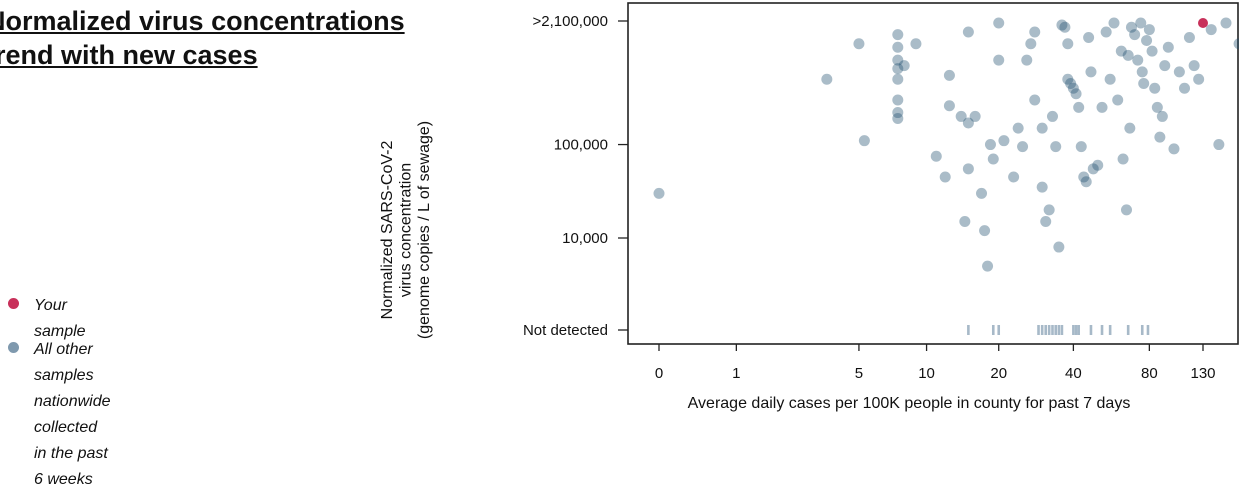  I want to click on y-axis-label-line: virus concentration, so click(405, 230).